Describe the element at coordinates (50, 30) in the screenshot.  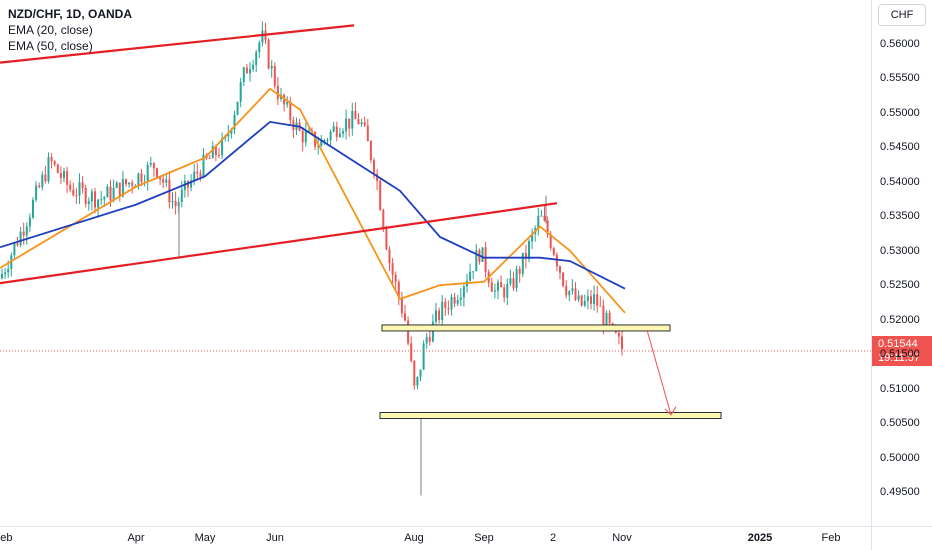
I see `ema20-legend: EMA (20, close)` at that location.